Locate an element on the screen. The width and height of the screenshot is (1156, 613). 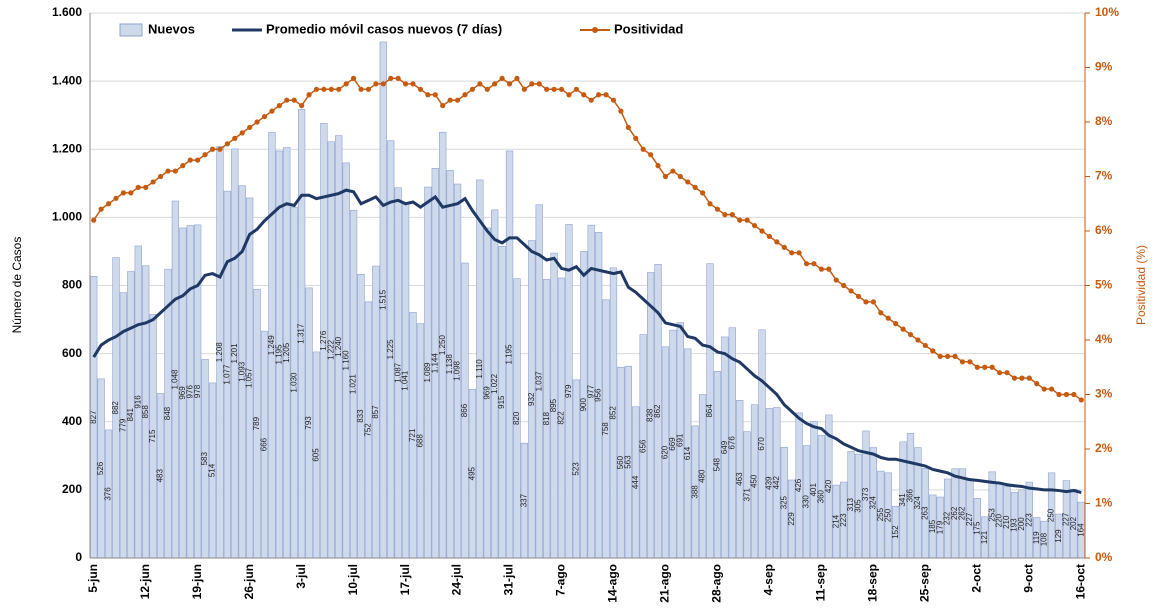
data-label: 688 is located at coordinates (420, 441).